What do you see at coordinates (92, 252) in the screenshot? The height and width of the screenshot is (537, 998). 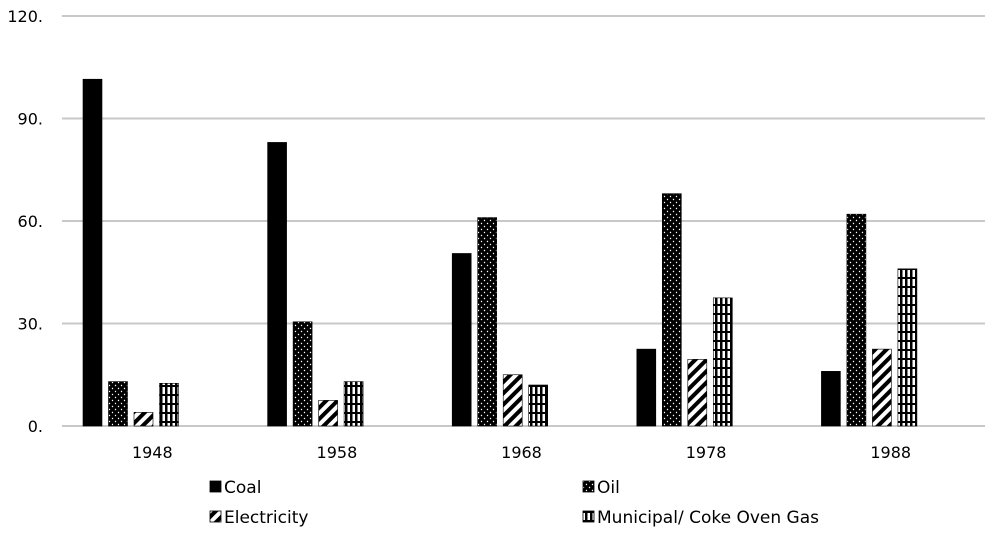 I see `bar-coal-1948` at bounding box center [92, 252].